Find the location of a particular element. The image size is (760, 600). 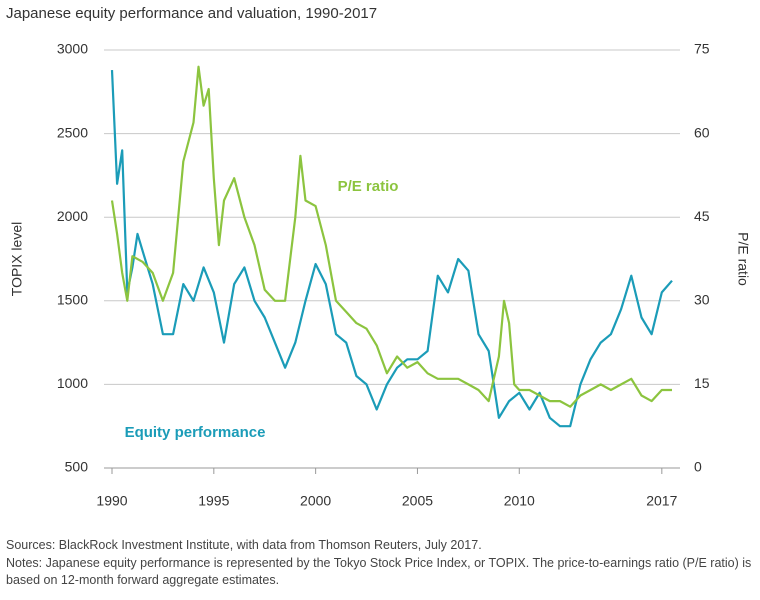

y2-tick-label: 15 is located at coordinates (702, 383).